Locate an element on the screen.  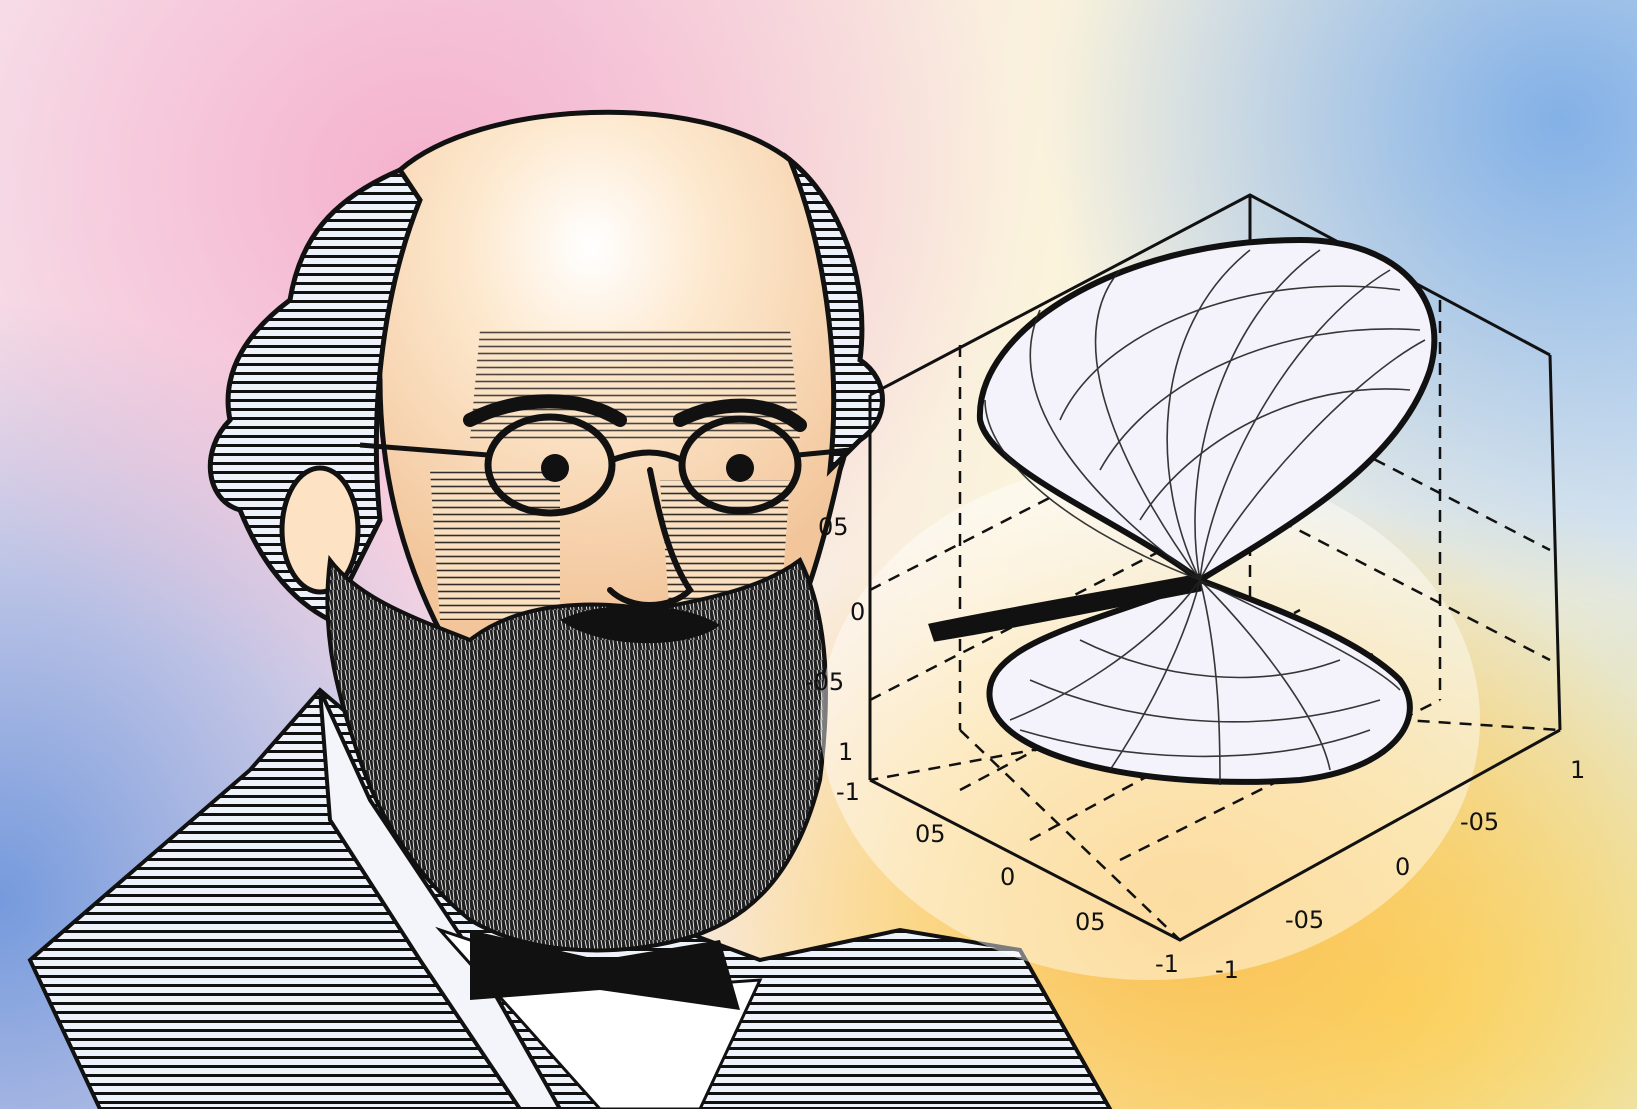
hair-left is located at coordinates (315, 395).